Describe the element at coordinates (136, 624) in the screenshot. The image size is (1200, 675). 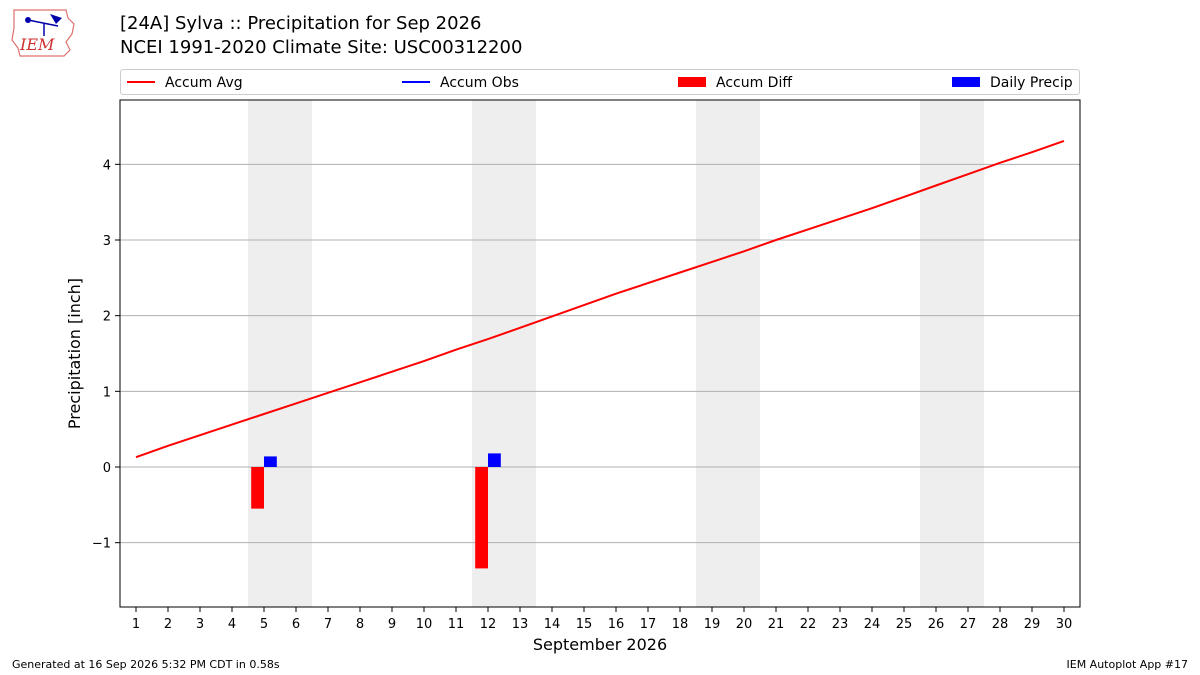
I see `x-tick-label: 1` at that location.